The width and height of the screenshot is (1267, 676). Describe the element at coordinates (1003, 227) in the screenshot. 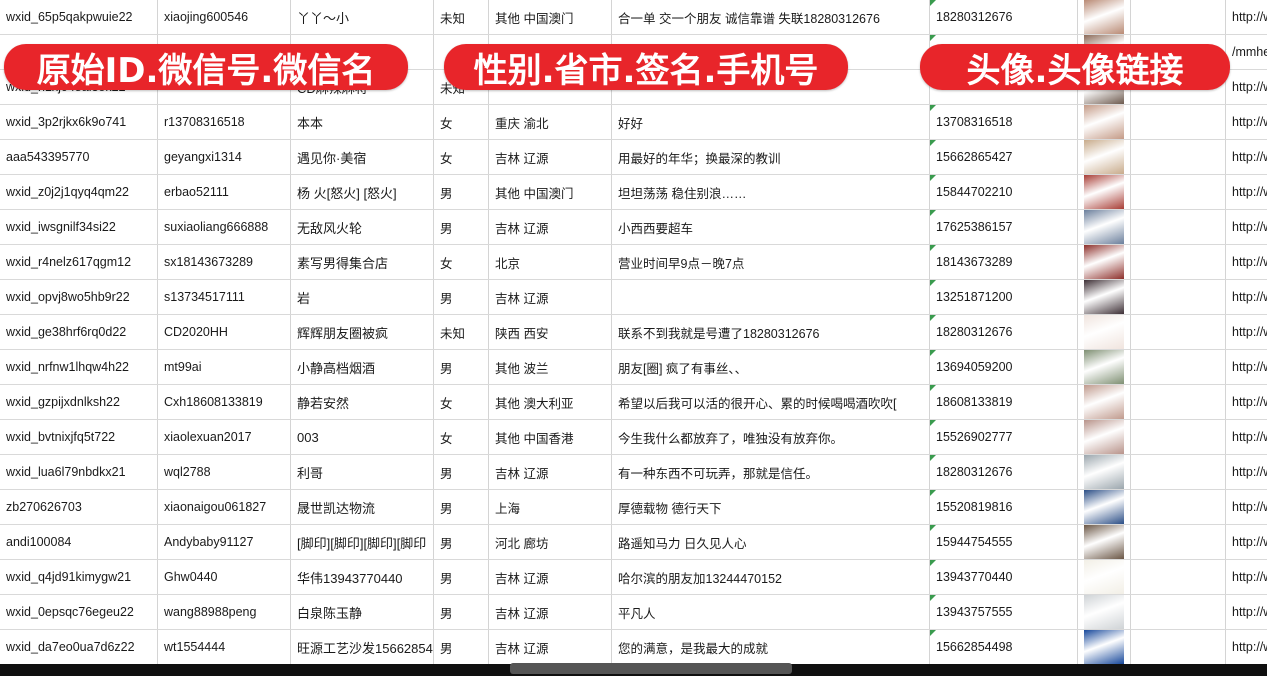

I see `cell-phone: 17625386157` at that location.